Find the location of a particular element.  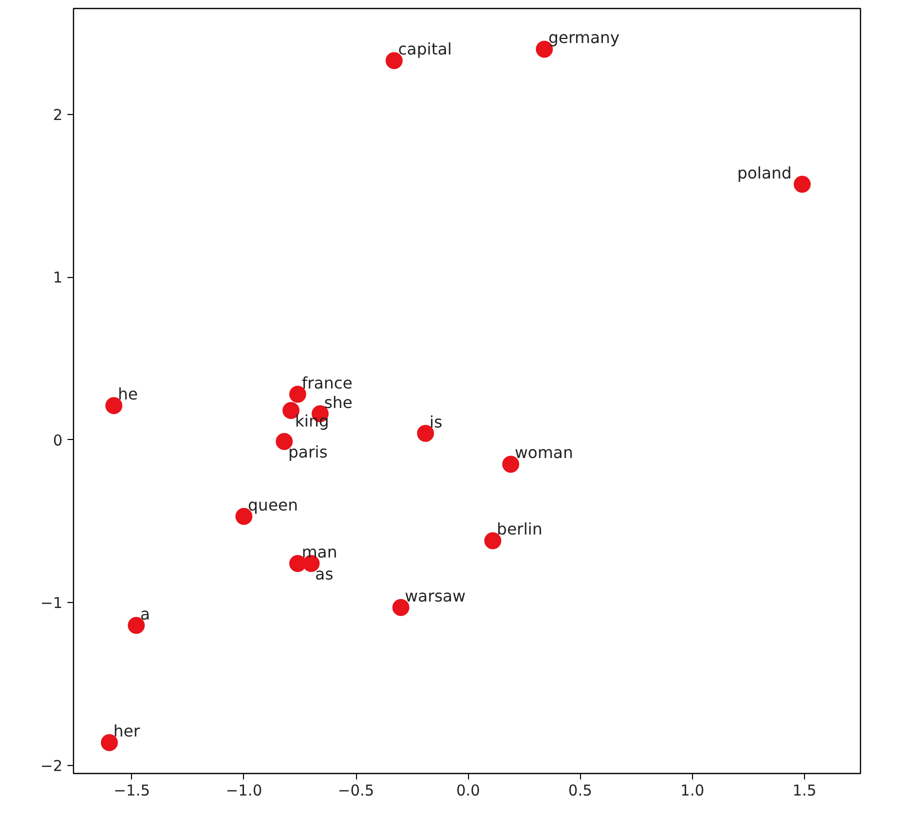

y-tick-label: 0 is located at coordinates (57, 440).